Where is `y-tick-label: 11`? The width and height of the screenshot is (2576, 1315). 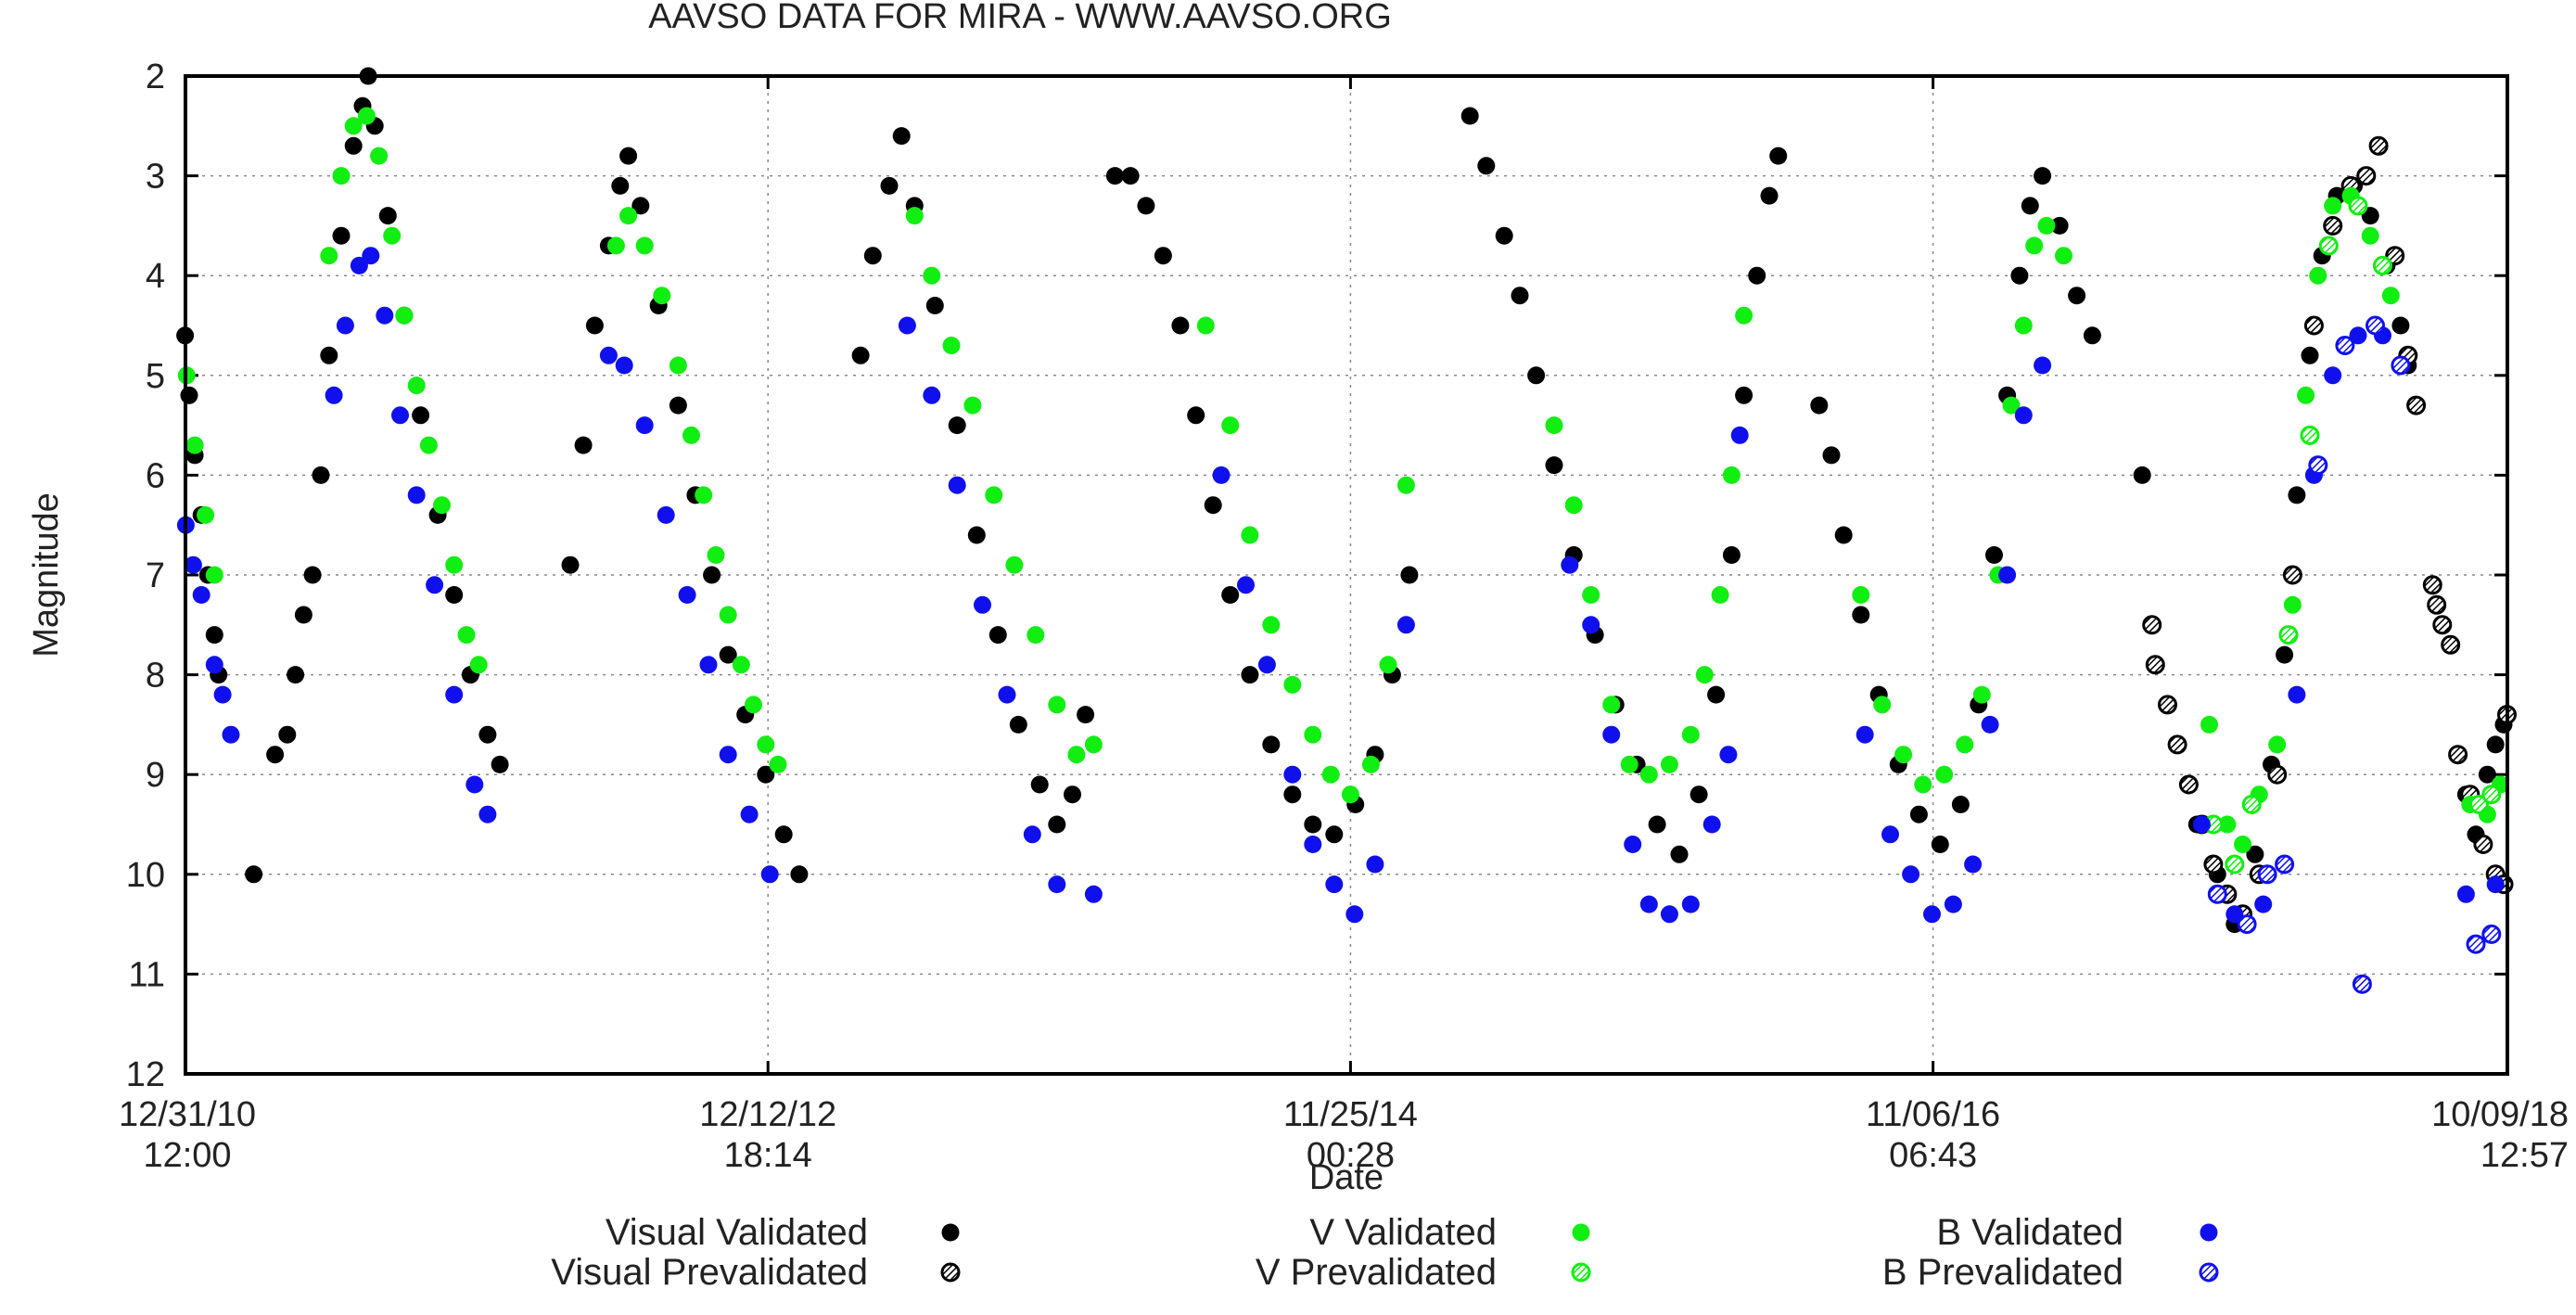
y-tick-label: 11 is located at coordinates (147, 975).